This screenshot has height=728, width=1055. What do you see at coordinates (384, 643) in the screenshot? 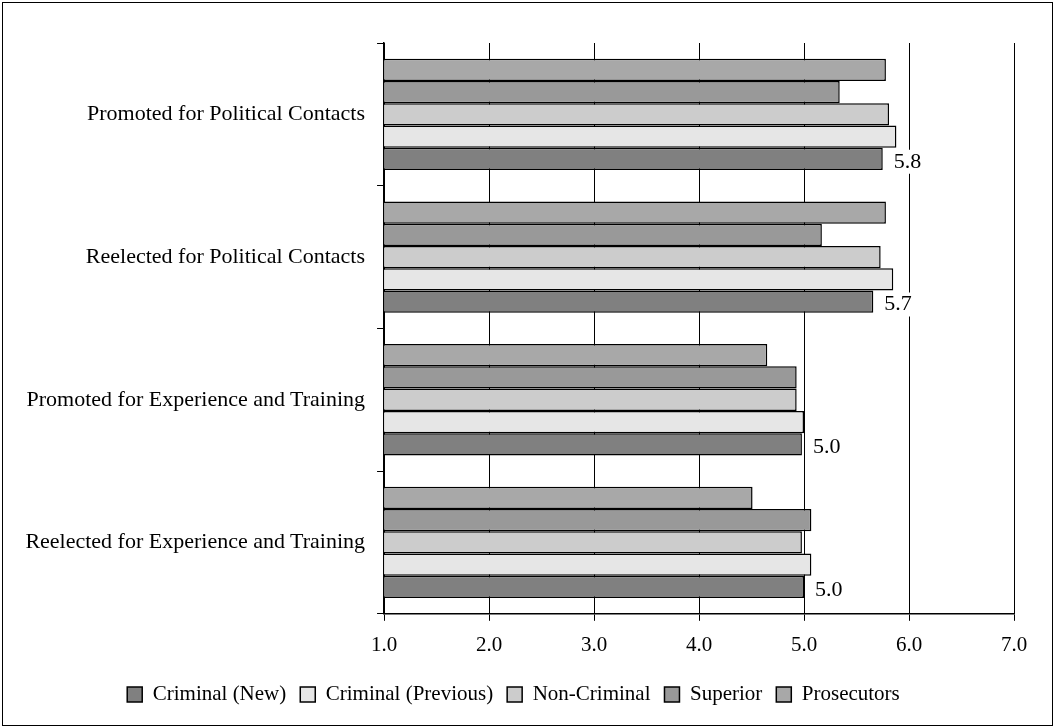
I see `x-tick-label: 1.0` at bounding box center [384, 643].